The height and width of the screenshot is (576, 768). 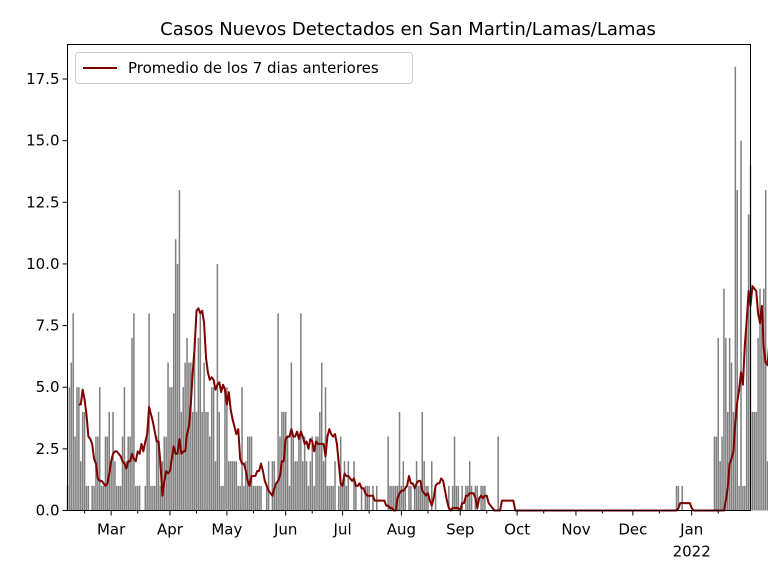 I want to click on y-tick-label: 5.0, so click(x=48, y=387).